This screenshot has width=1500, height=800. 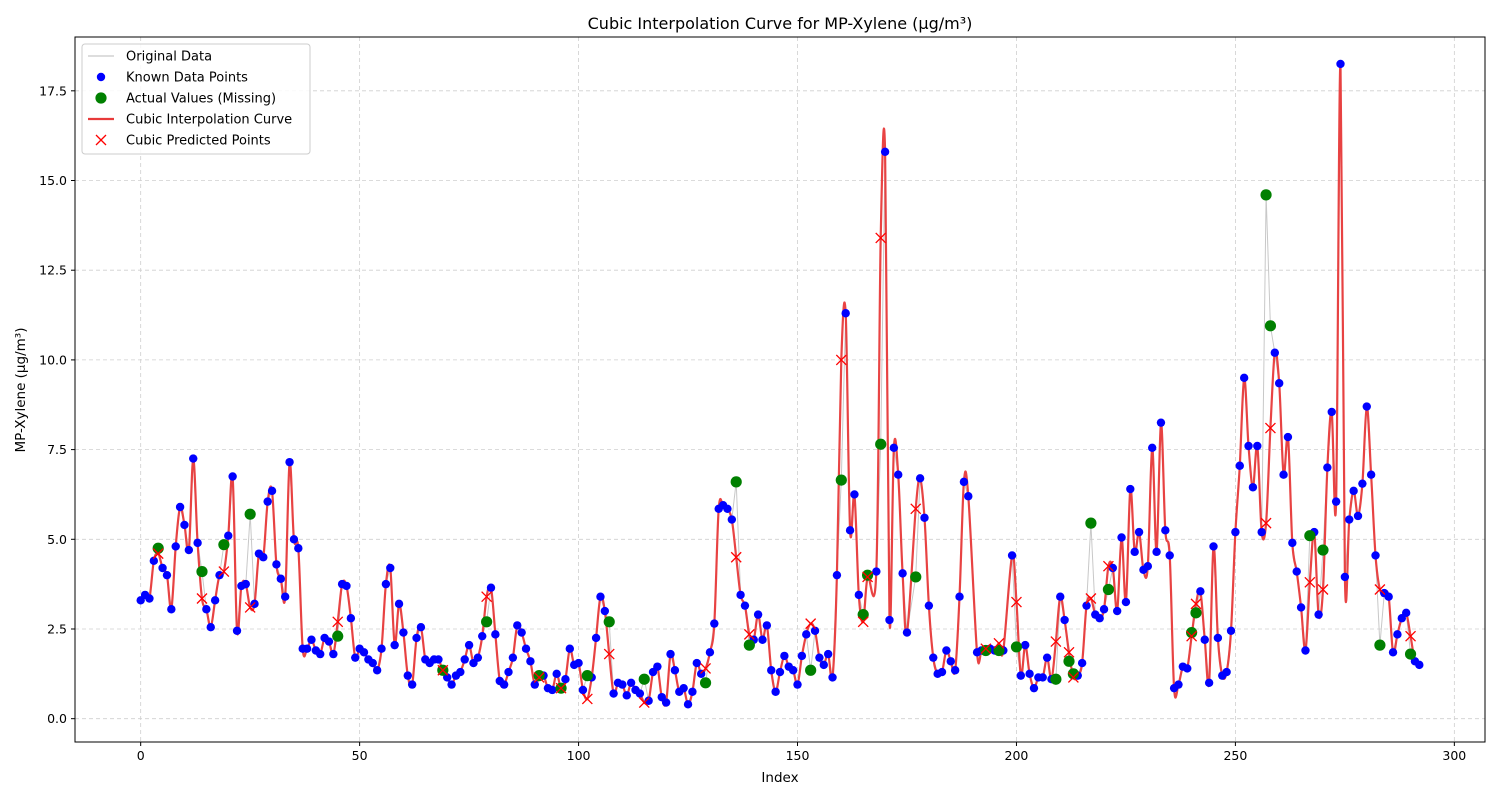 What do you see at coordinates (1454, 755) in the screenshot?
I see `x-tick-label: 300` at bounding box center [1454, 755].